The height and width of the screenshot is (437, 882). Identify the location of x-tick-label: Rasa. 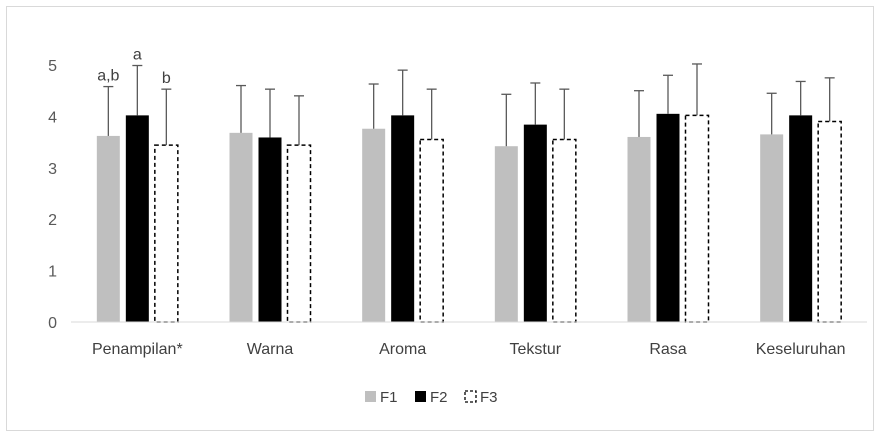
(667, 349).